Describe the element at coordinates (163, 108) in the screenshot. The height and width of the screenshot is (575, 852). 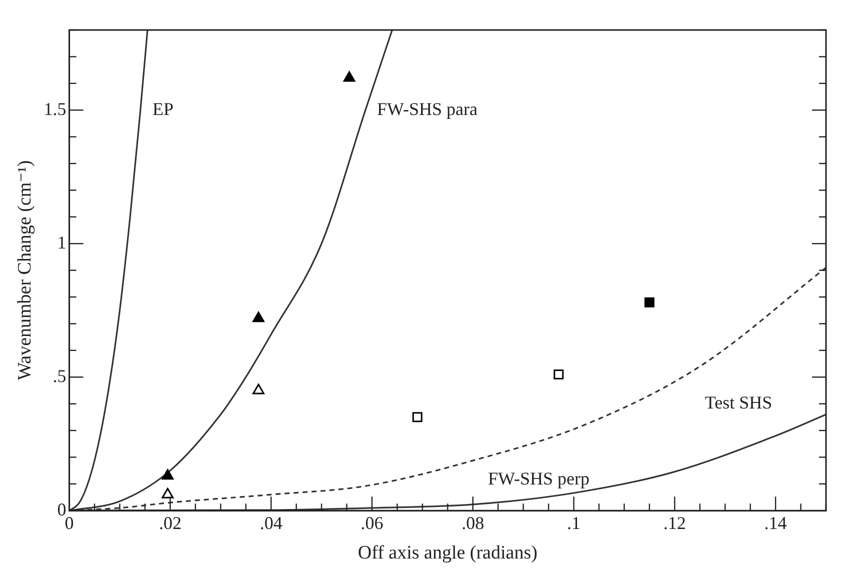
I see `series-label: EP` at that location.